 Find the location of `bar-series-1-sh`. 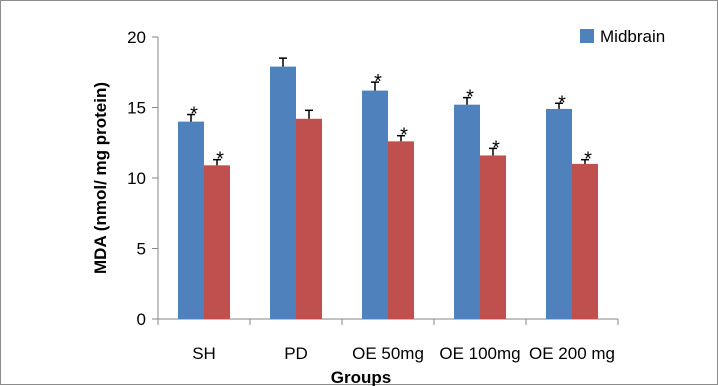

bar-series-1-sh is located at coordinates (191, 220).